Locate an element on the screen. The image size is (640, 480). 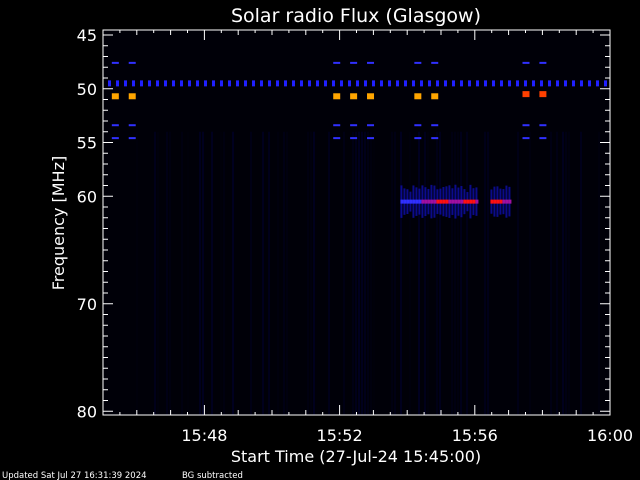
x-tick-label: 15:52 is located at coordinates (340, 435).